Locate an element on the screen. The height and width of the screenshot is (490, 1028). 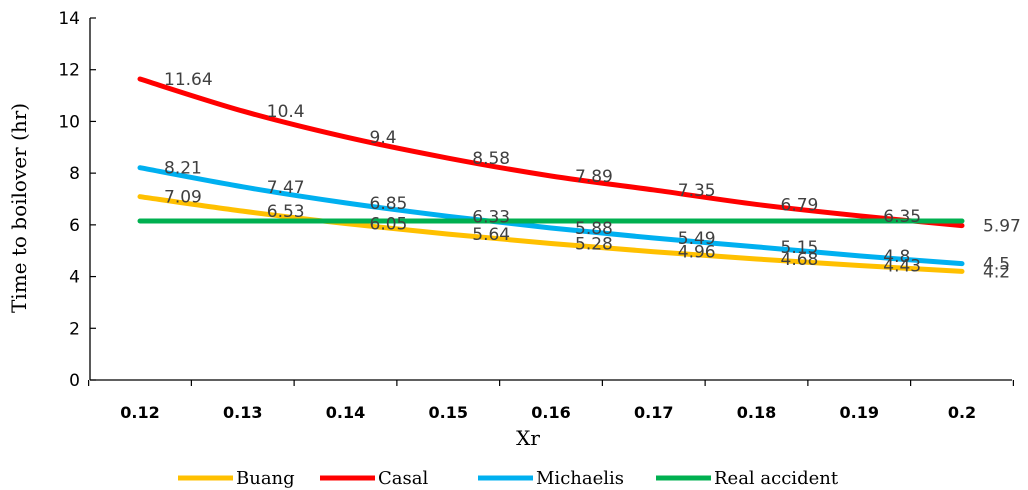
legend-label: Buang is located at coordinates (265, 478).